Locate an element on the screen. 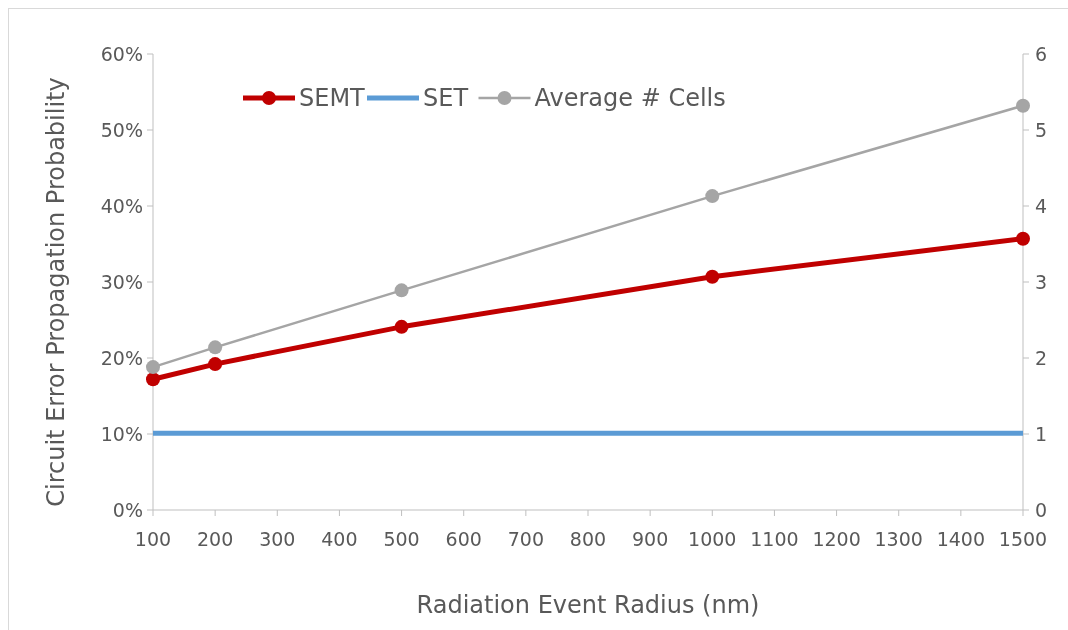 The image size is (1068, 630). x-tick-label: 500 is located at coordinates (401, 539).